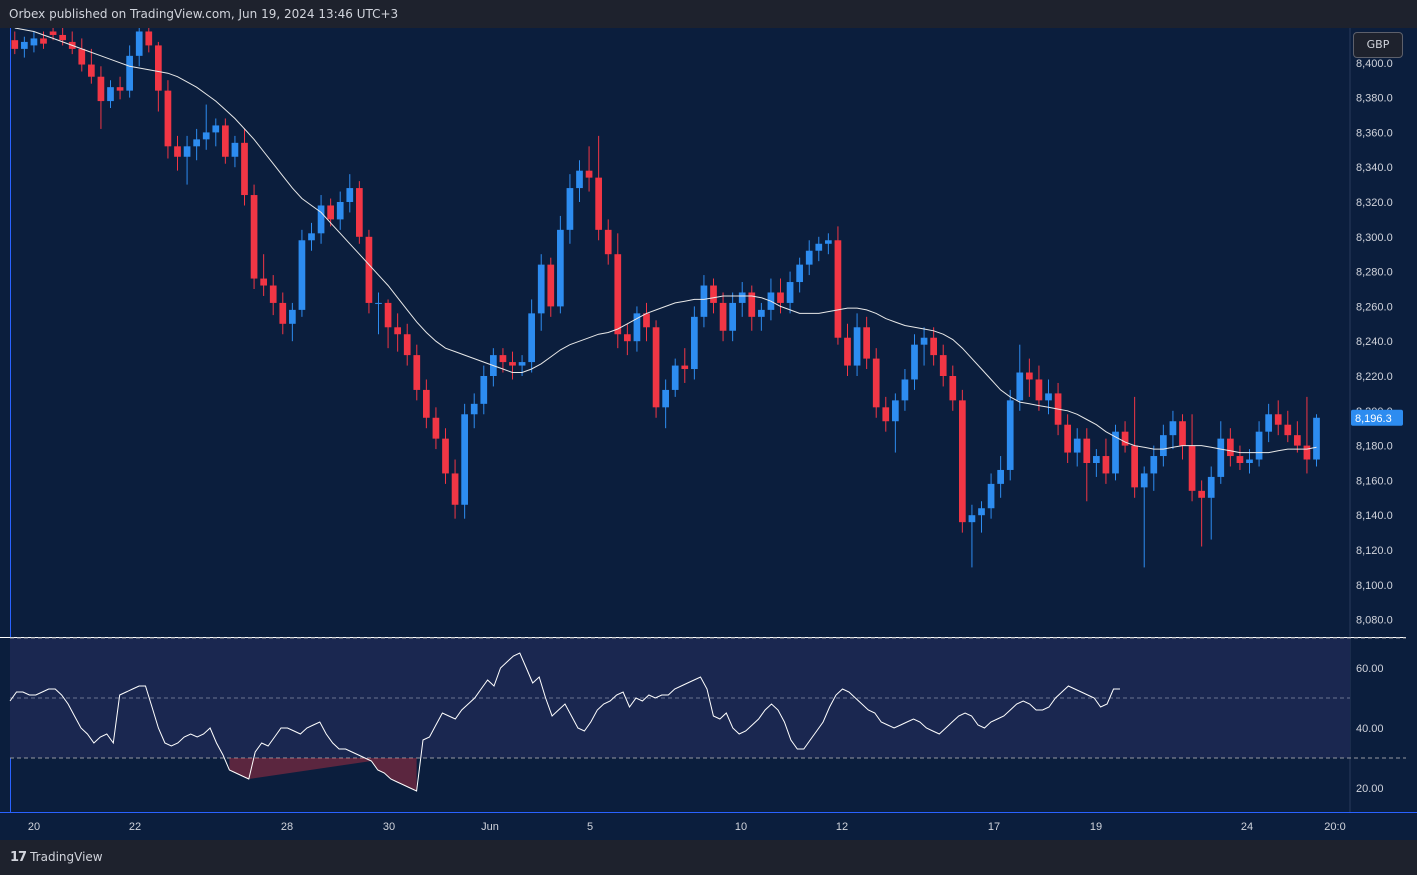  I want to click on price-tick-label: 8,220.0, so click(1374, 377).